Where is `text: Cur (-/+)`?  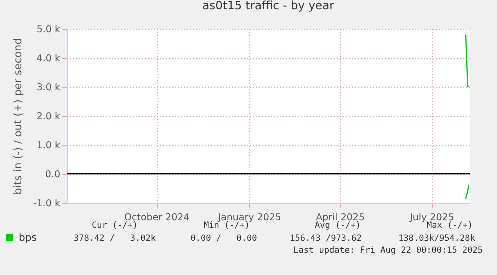 text: Cur (-/+) is located at coordinates (115, 226).